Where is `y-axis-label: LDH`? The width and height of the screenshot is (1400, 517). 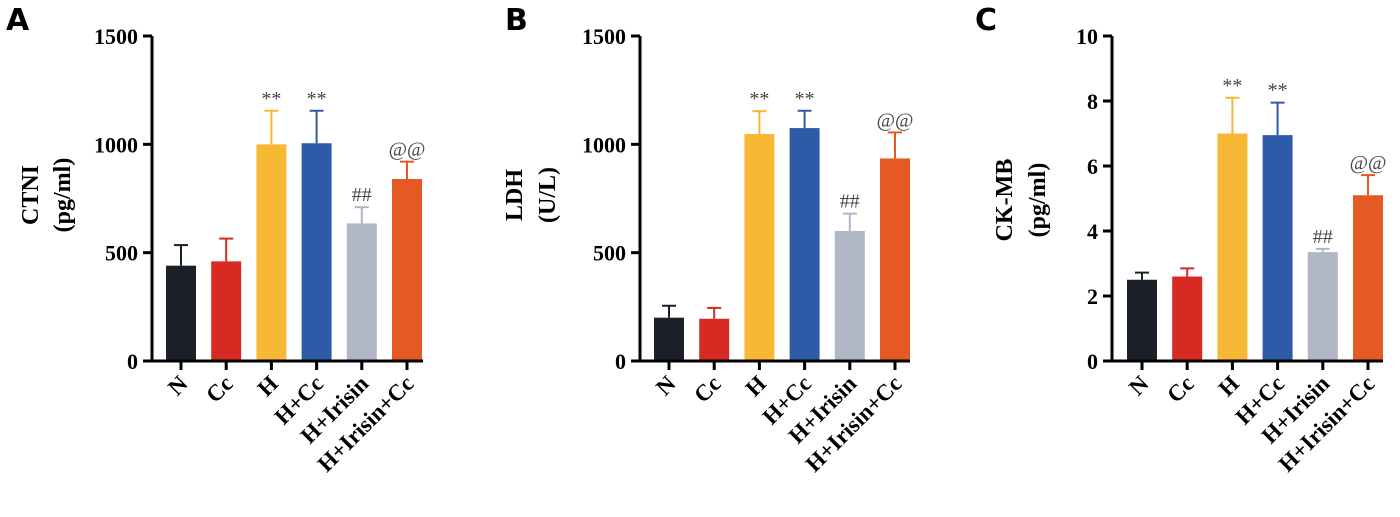 y-axis-label: LDH is located at coordinates (515, 195).